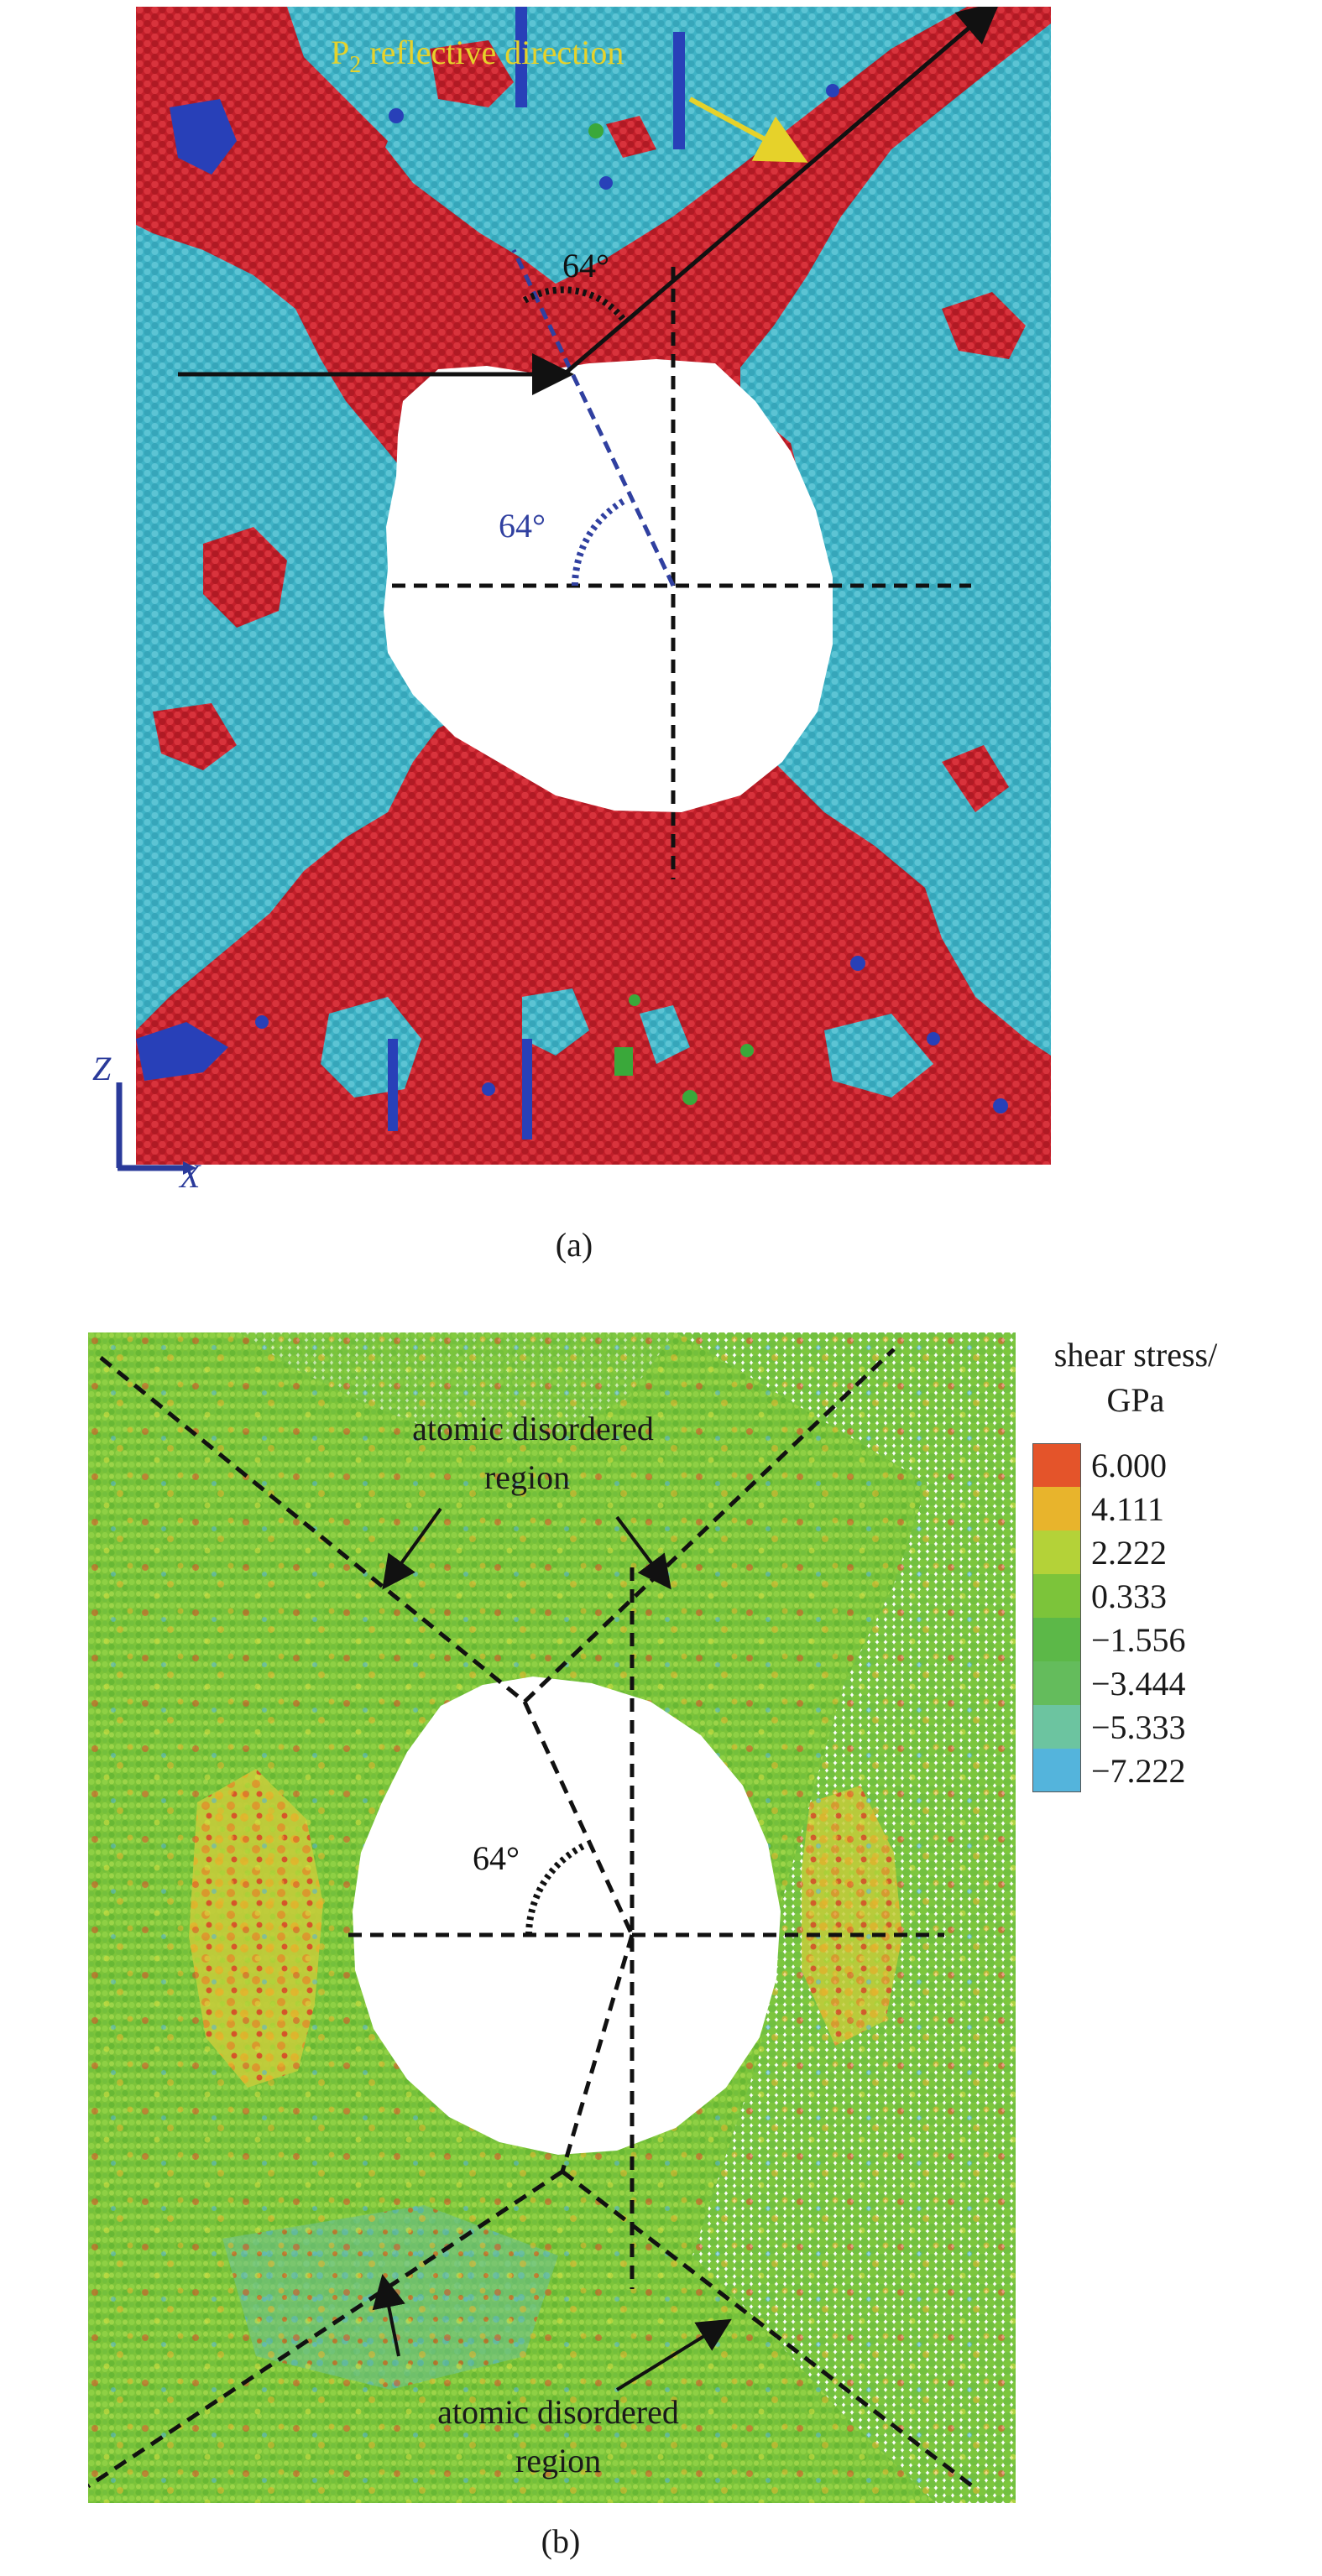  I want to click on legend-item: 2.222, so click(1149, 1552).